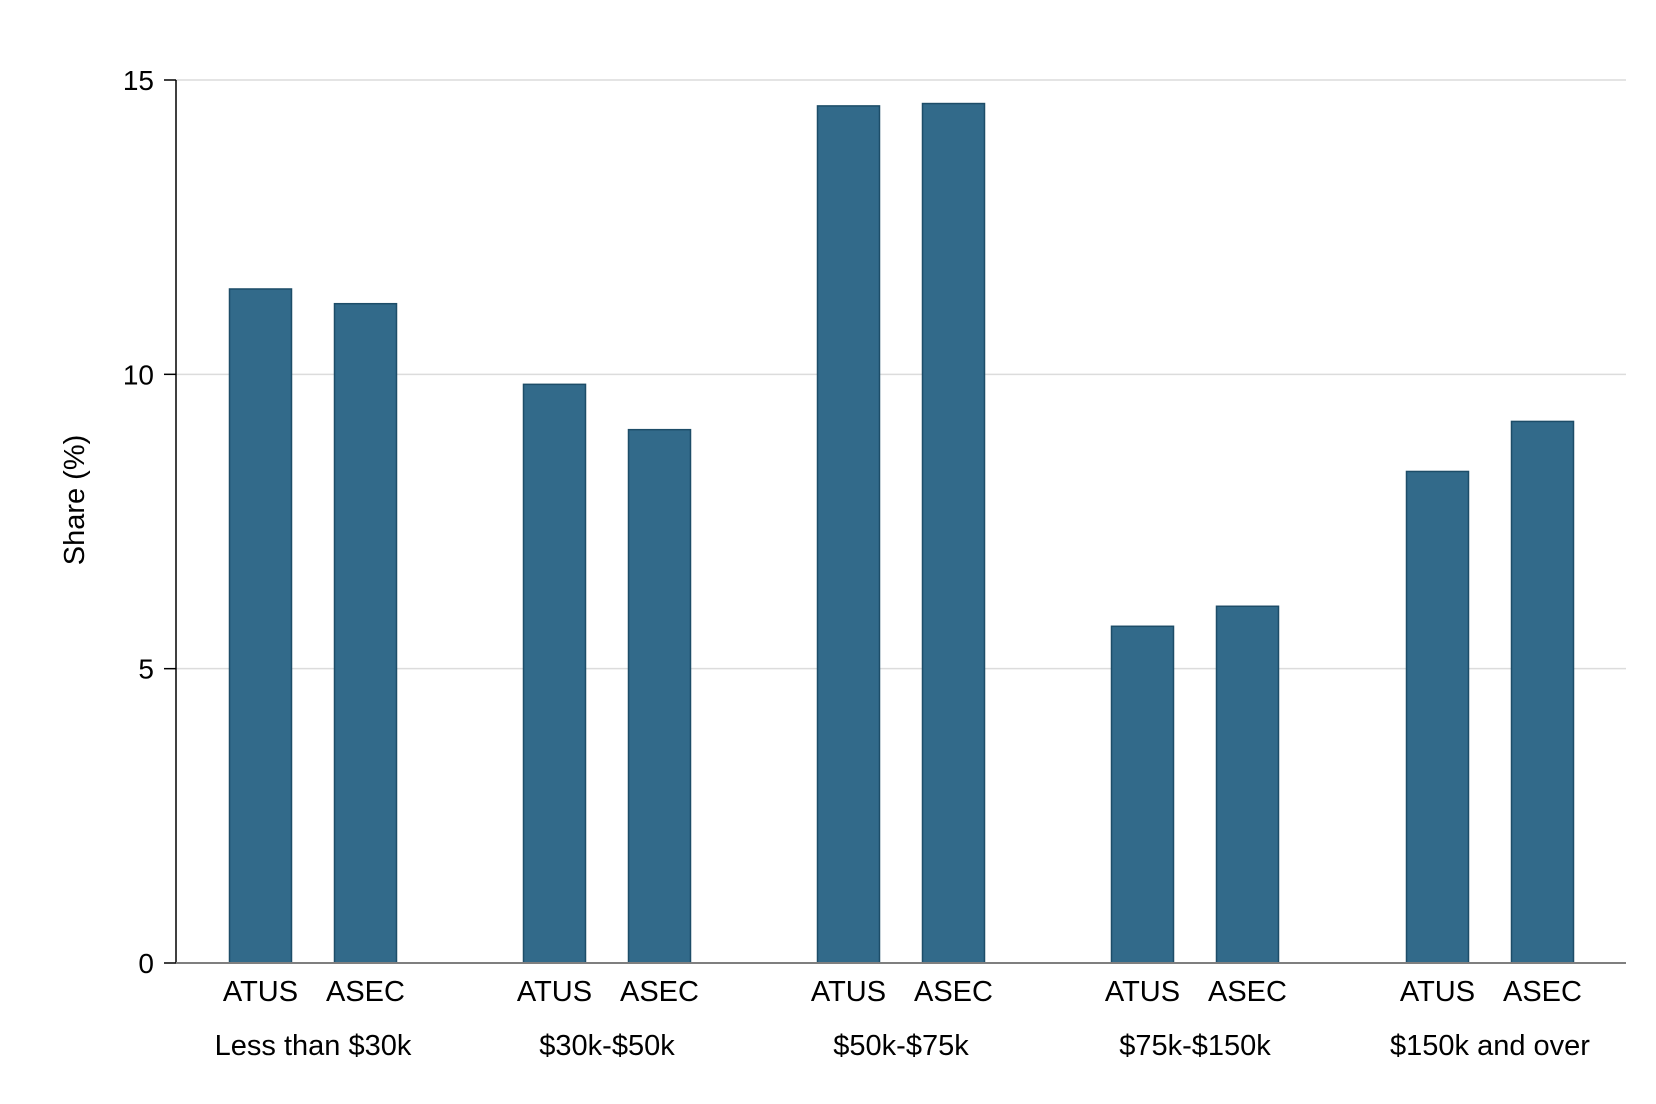  What do you see at coordinates (138, 374) in the screenshot?
I see `y-tick-label: 10` at bounding box center [138, 374].